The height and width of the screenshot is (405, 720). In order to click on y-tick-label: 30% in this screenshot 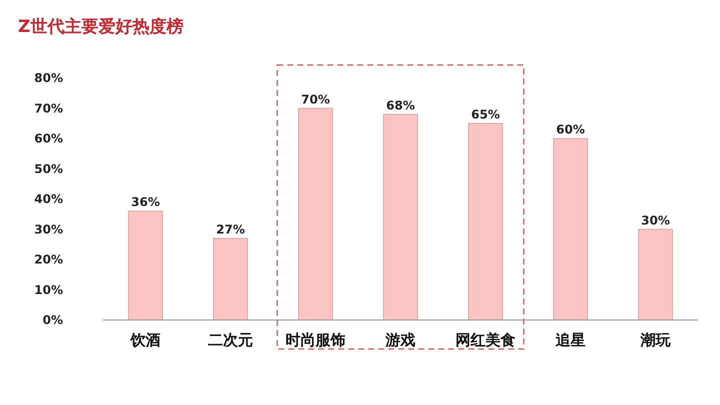, I will do `click(48, 229)`.